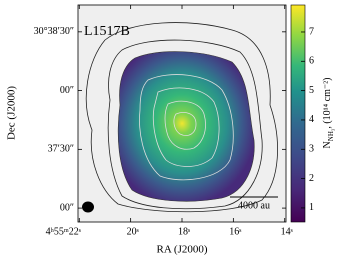 Image resolution: width=339 pixels, height=262 pixels. I want to click on colorbar-tick-label: 6, so click(311, 61).